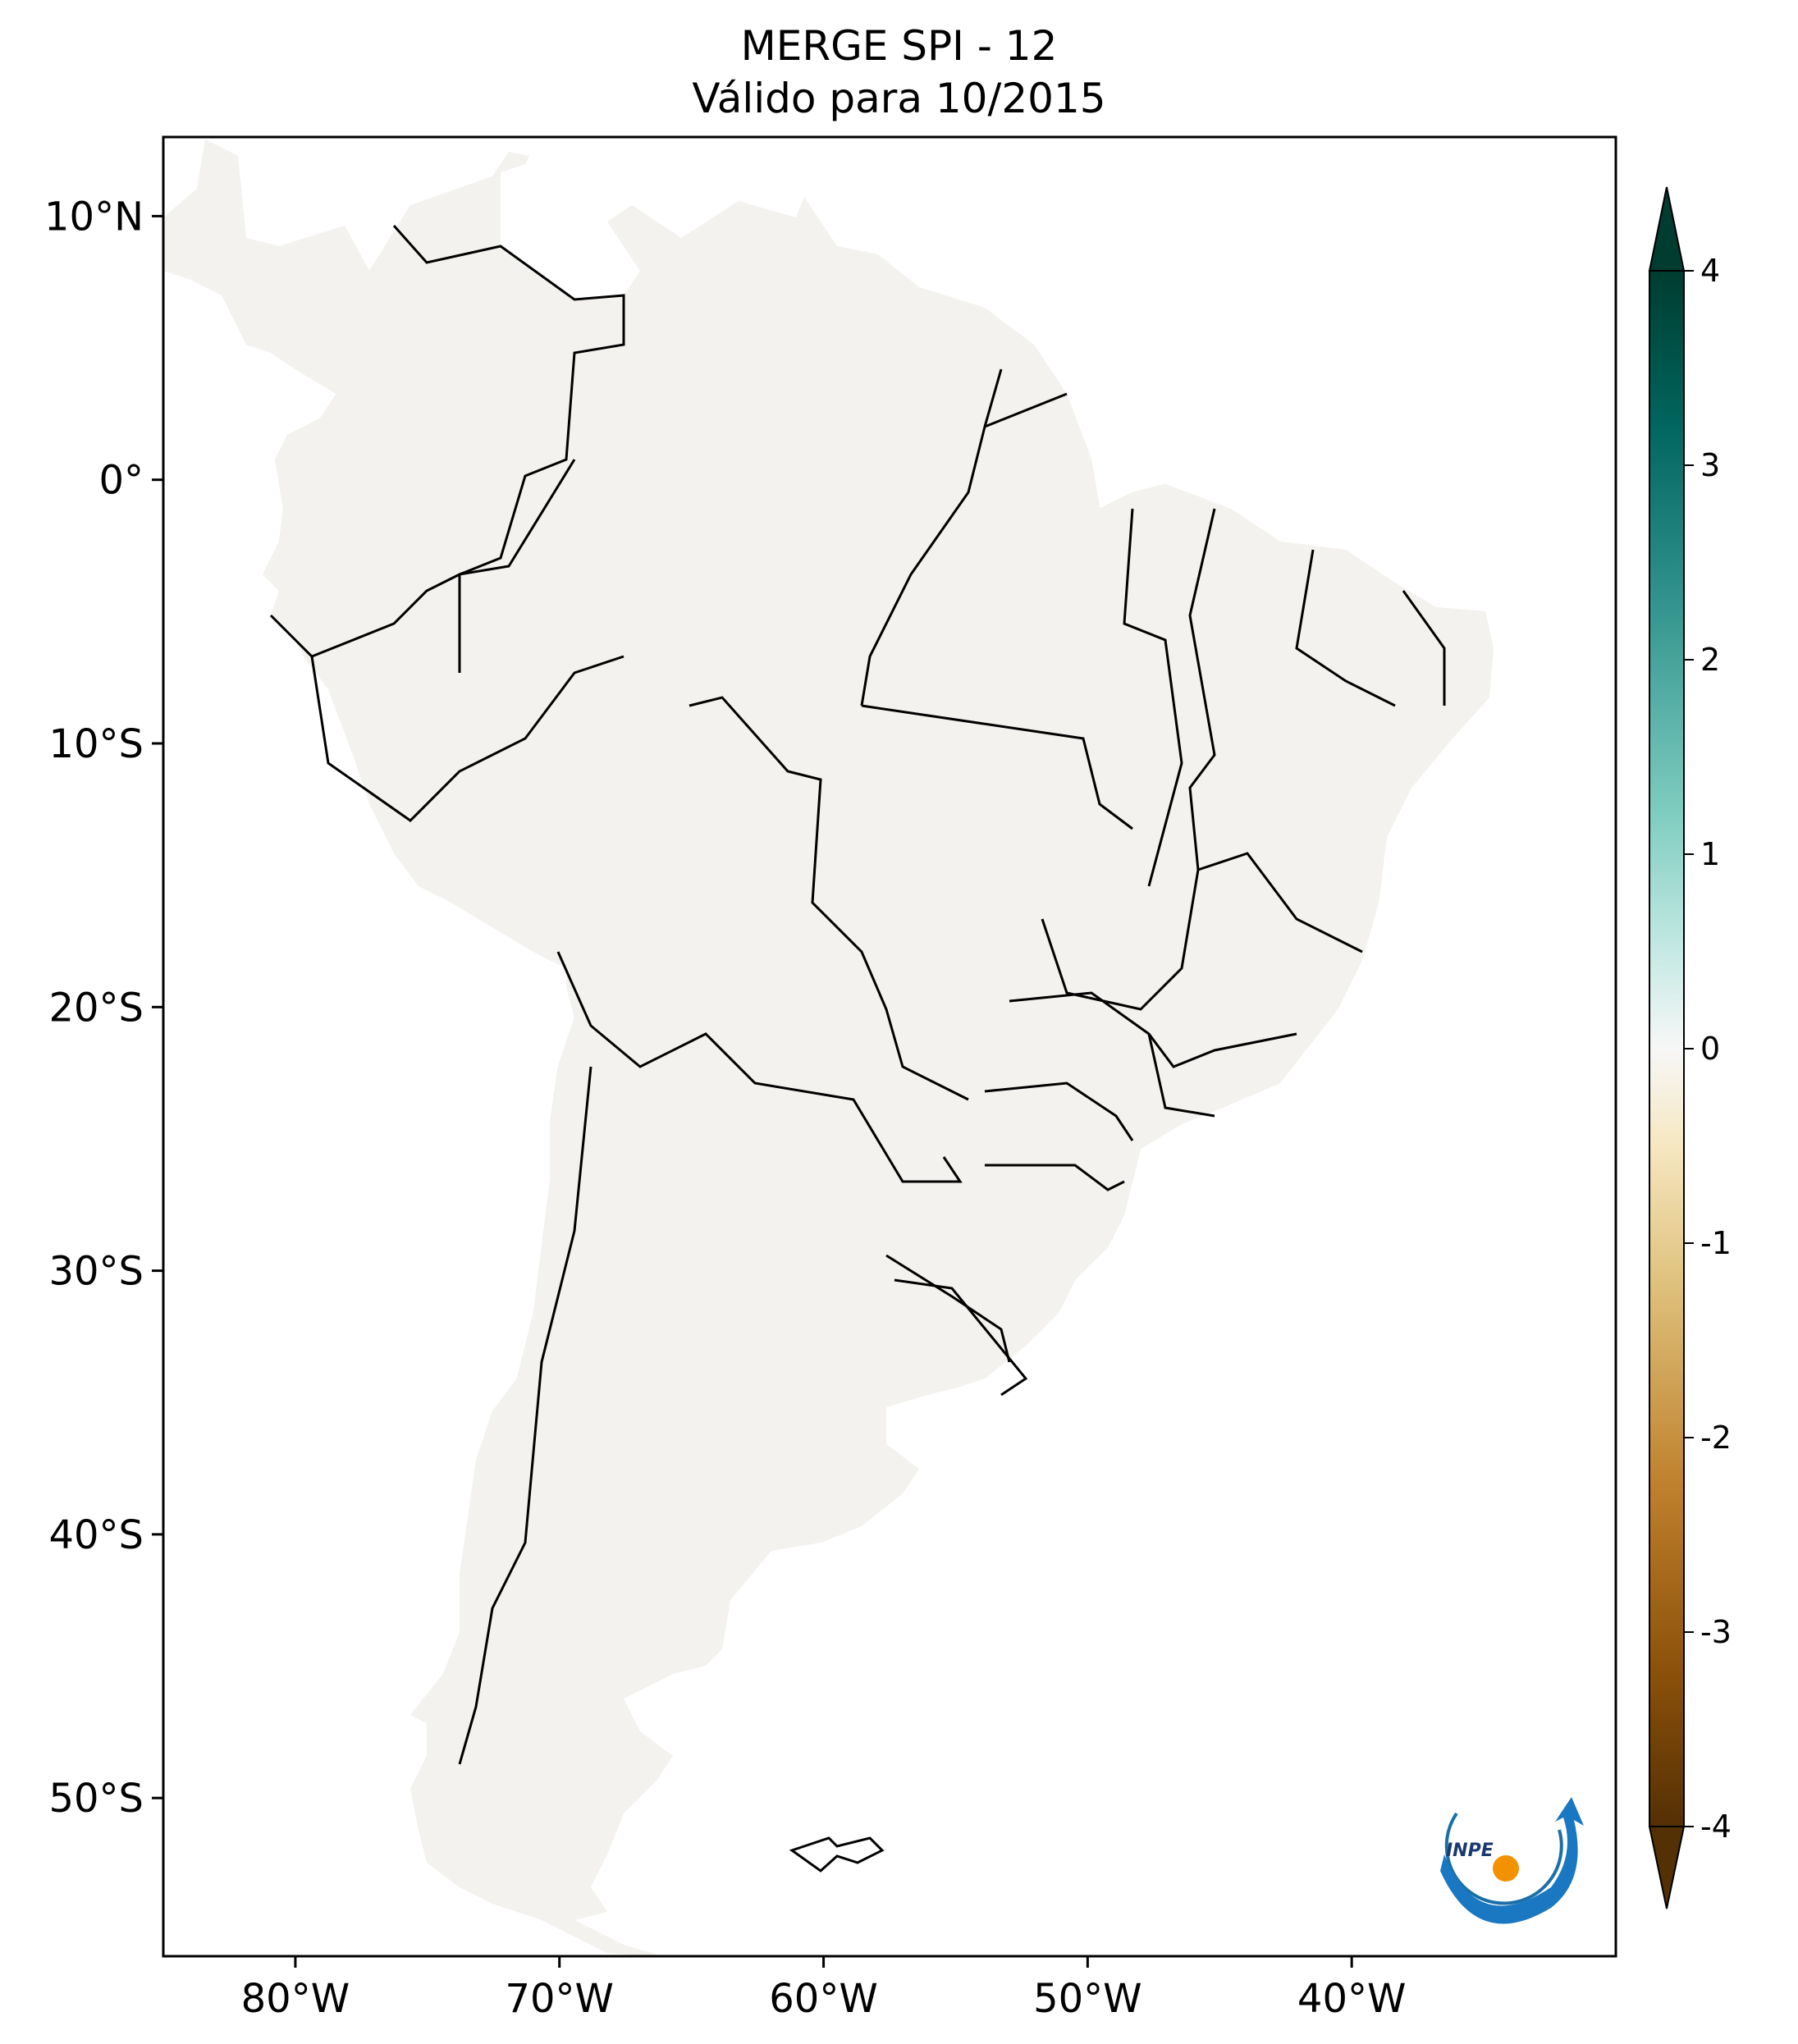 The height and width of the screenshot is (2044, 1798). What do you see at coordinates (1087, 1999) in the screenshot?
I see `x-tick-label: 50°W` at bounding box center [1087, 1999].